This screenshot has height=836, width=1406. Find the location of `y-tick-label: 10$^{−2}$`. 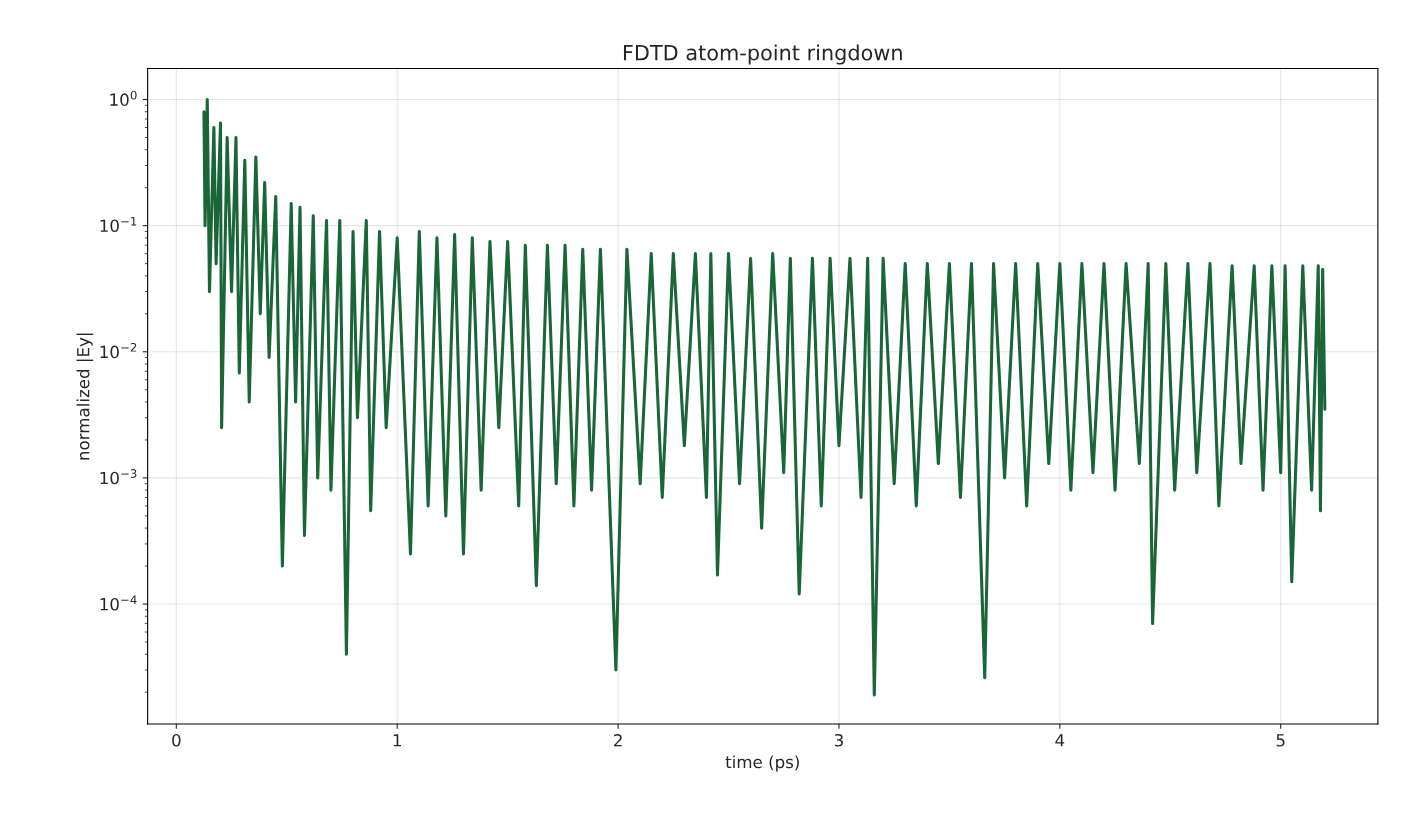

y-tick-label: 10$^{−2}$ is located at coordinates (118, 350).